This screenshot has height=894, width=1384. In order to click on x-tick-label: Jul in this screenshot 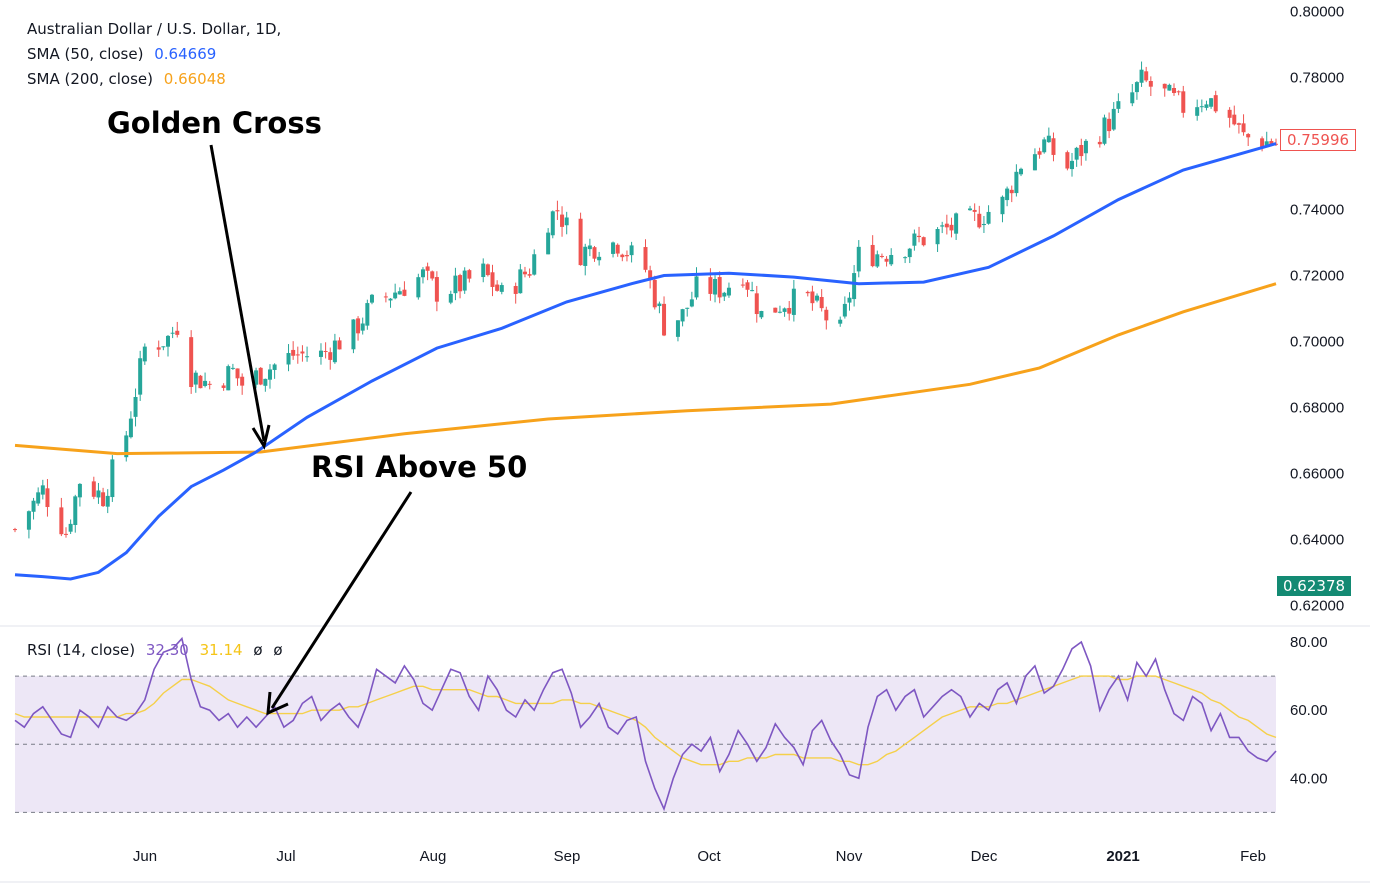, I will do `click(285, 856)`.